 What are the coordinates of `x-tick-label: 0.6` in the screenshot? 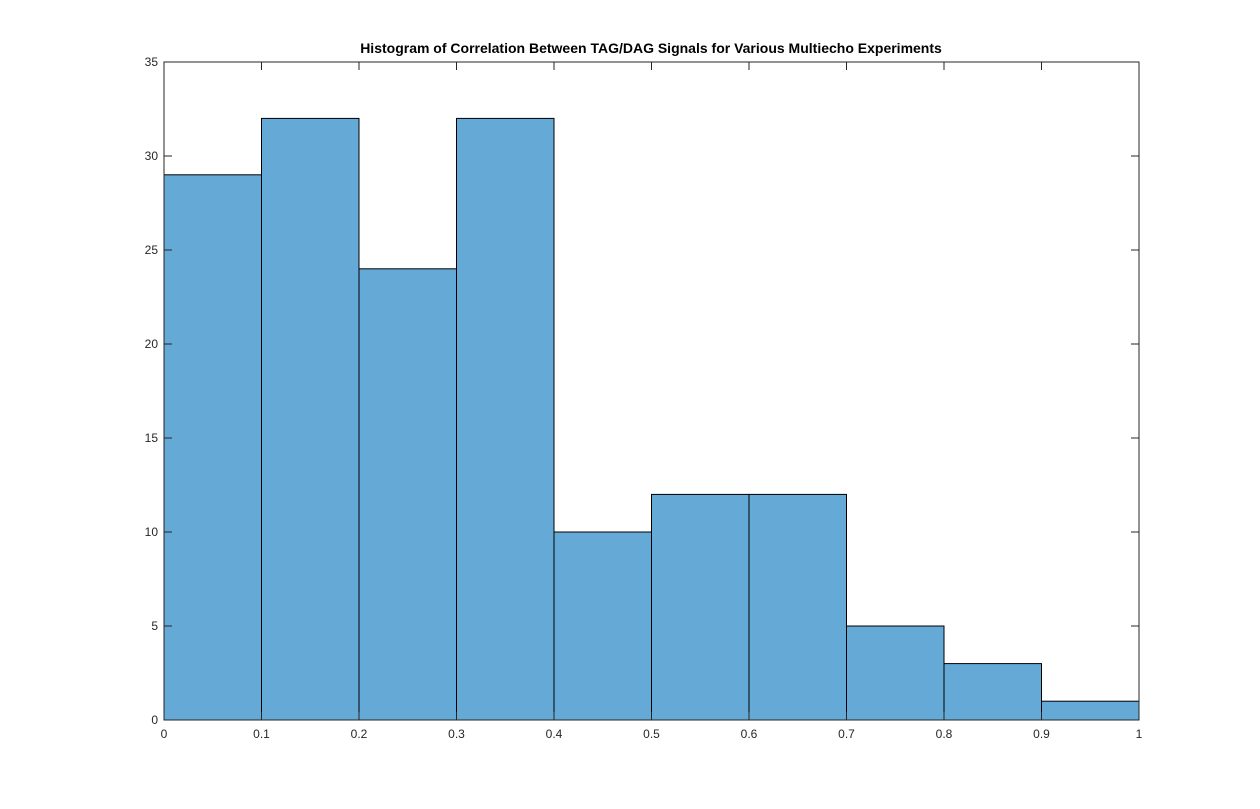 It's located at (749, 734).